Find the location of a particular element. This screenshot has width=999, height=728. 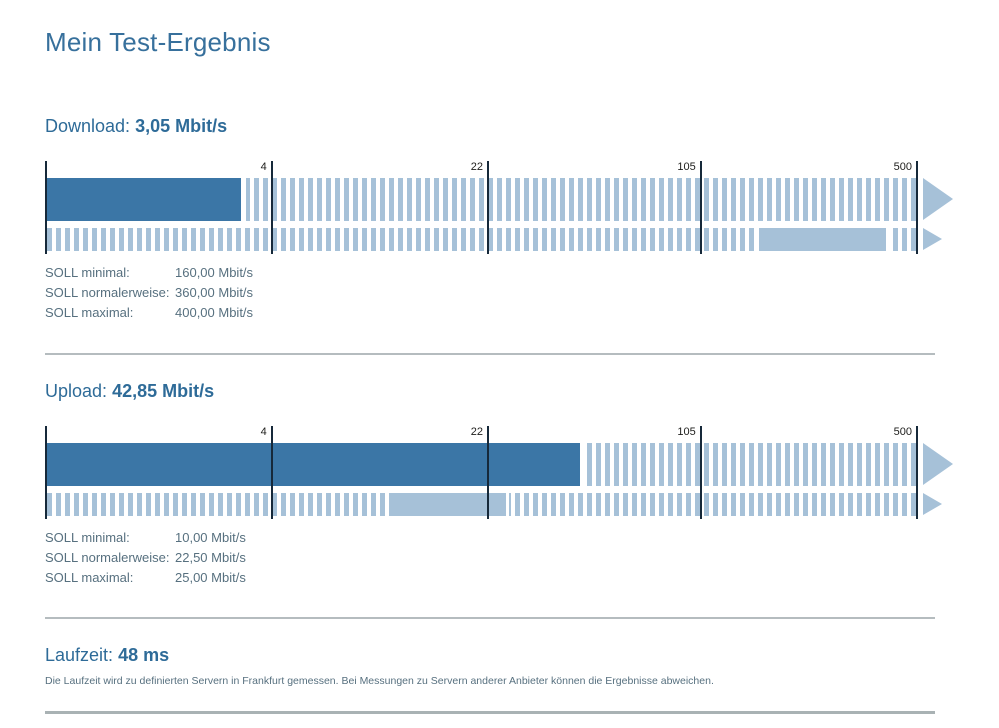

upload-gauge-chart: 4 22 105 500 is located at coordinates (499, 472).